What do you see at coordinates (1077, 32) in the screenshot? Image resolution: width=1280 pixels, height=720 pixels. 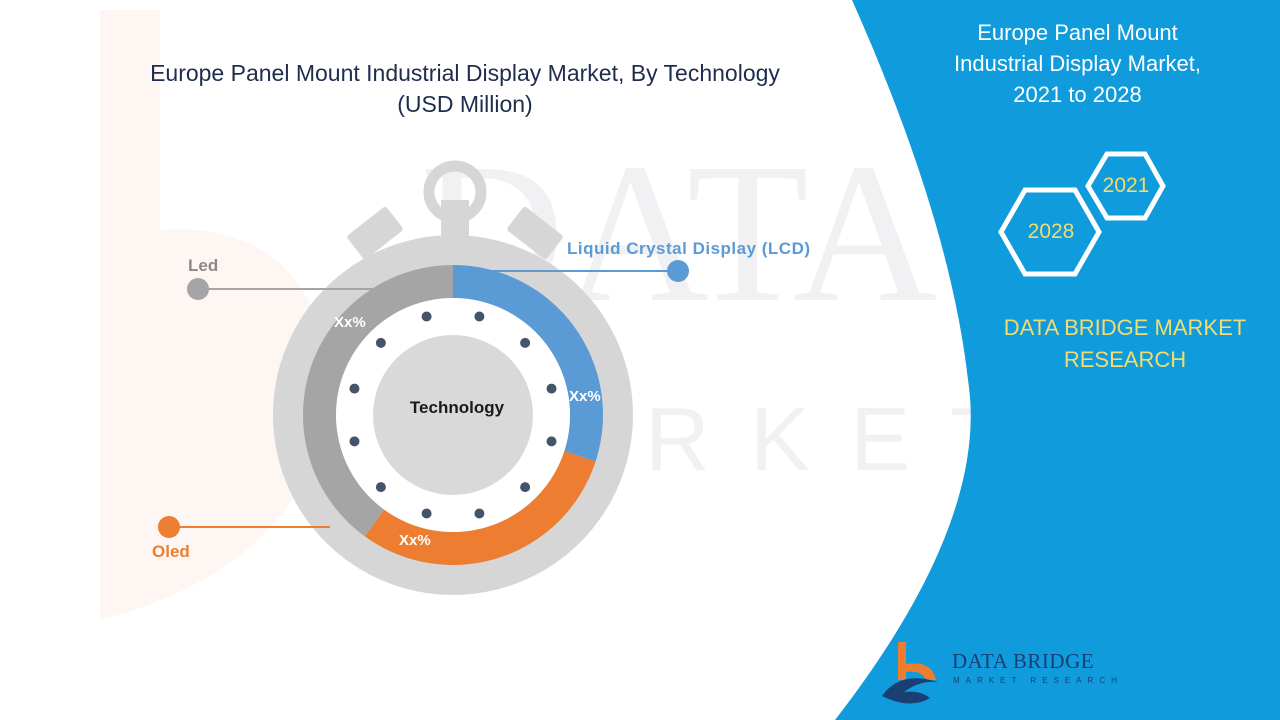 I see `side-title-line1: Europe Panel Mount` at bounding box center [1077, 32].